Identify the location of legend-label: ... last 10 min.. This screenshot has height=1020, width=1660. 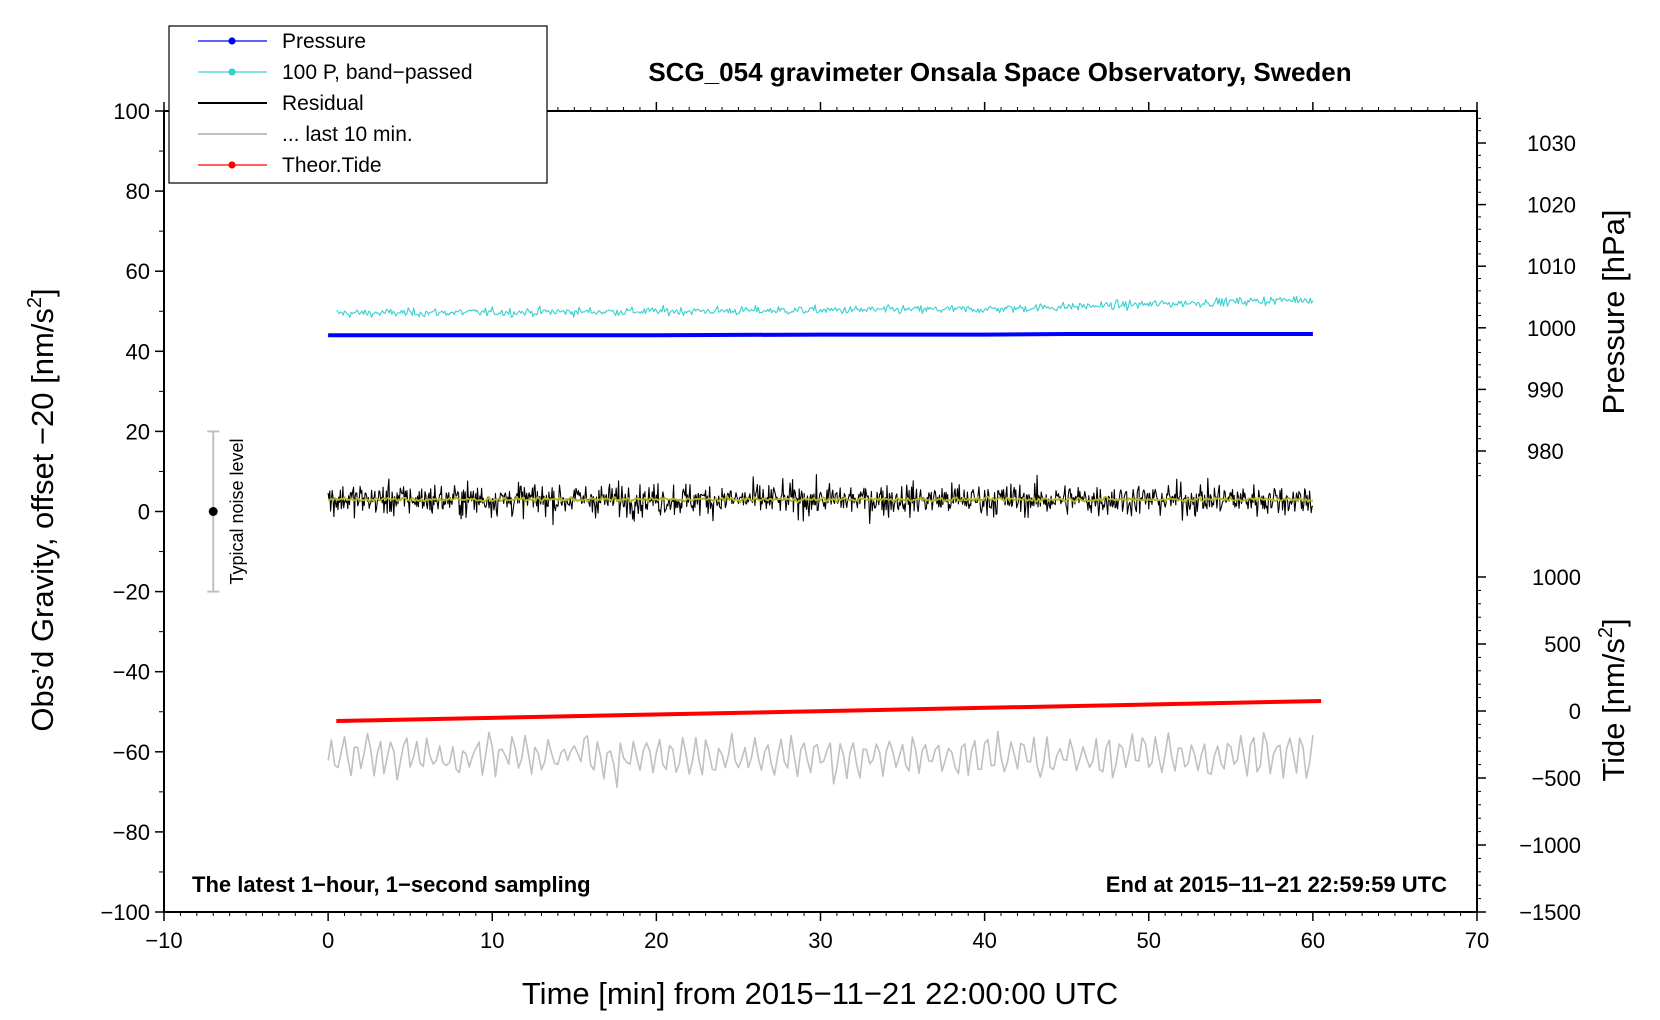
(347, 134).